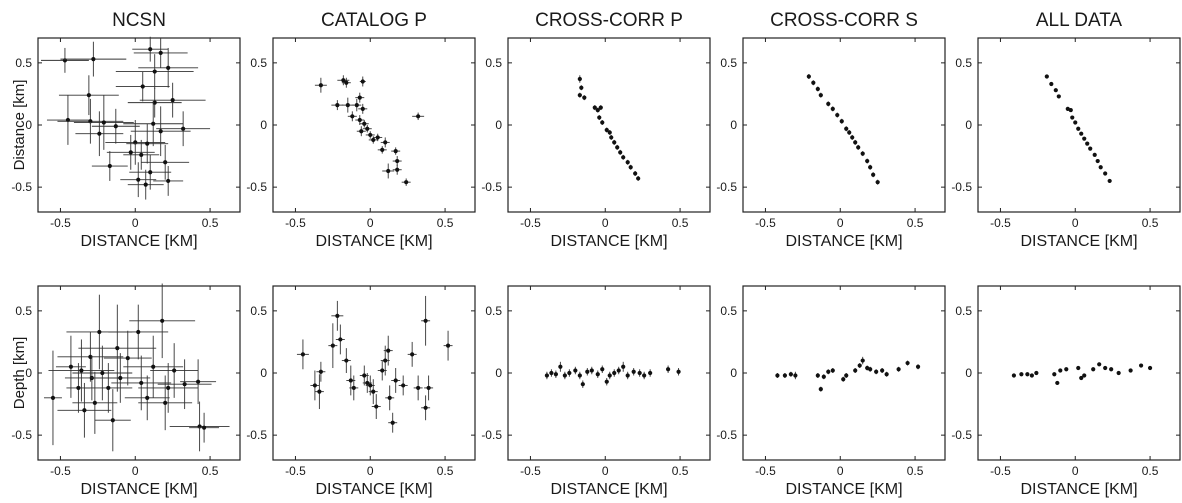 This screenshot has height=503, width=1182. What do you see at coordinates (19, 125) in the screenshot?
I see `y-axis-label: Distance [km]` at bounding box center [19, 125].